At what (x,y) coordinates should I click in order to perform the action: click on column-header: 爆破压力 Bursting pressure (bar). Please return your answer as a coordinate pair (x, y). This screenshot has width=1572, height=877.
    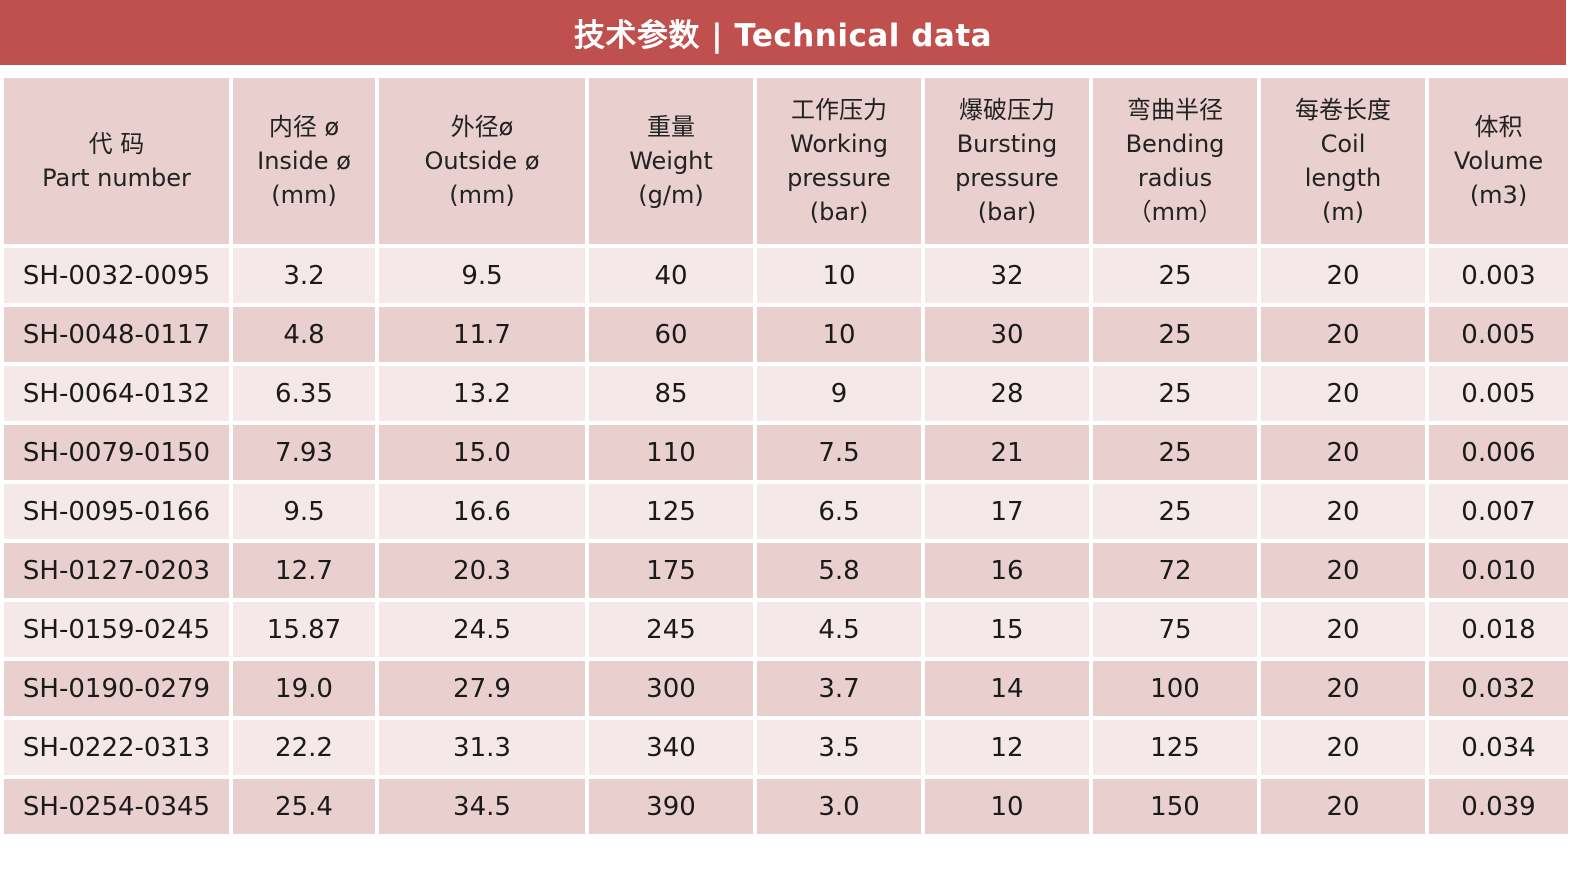
    Looking at the image, I should click on (1007, 161).